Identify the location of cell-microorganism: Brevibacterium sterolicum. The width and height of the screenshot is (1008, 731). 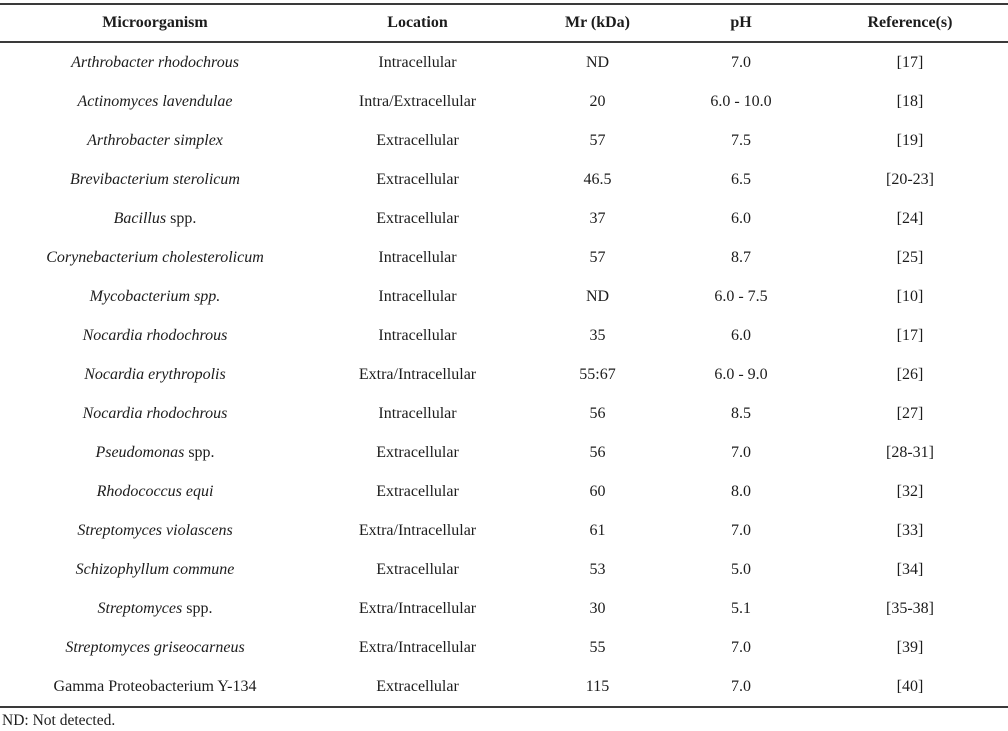
(155, 180).